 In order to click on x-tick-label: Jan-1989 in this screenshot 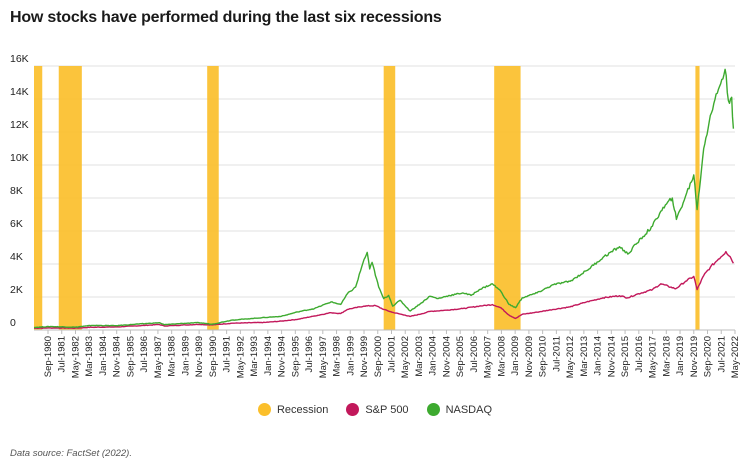, I will do `click(185, 356)`.